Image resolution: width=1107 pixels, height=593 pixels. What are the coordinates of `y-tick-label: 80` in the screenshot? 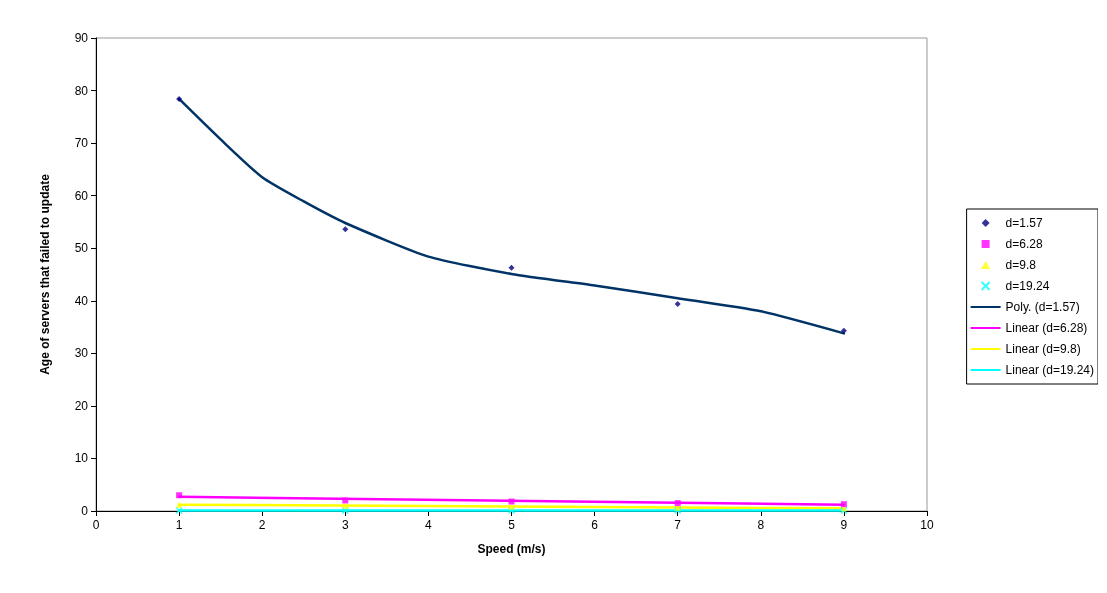 It's located at (81, 90).